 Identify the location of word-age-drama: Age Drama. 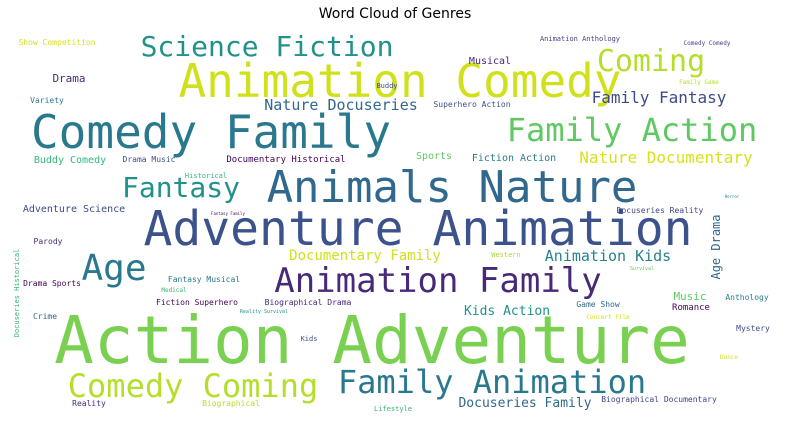
(716, 246).